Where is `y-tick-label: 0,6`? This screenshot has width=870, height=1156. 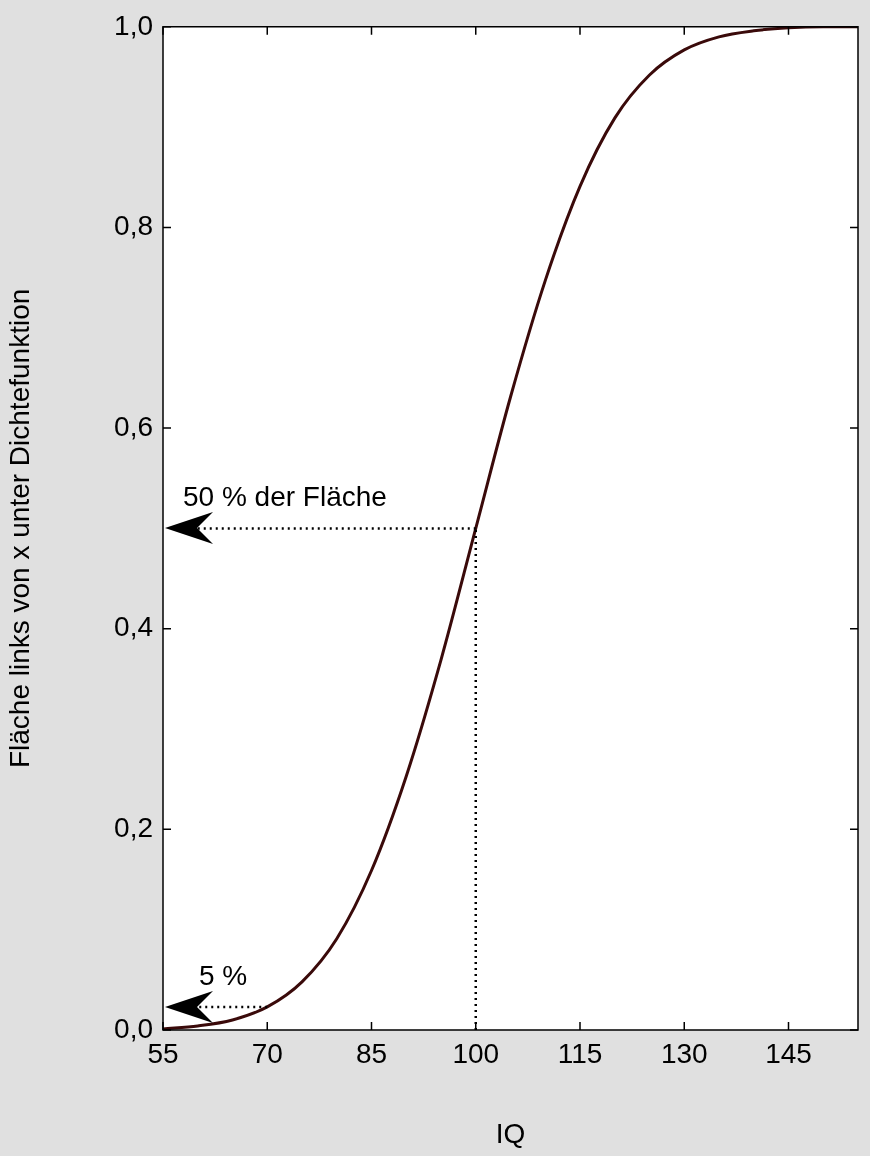 y-tick-label: 0,6 is located at coordinates (133, 426).